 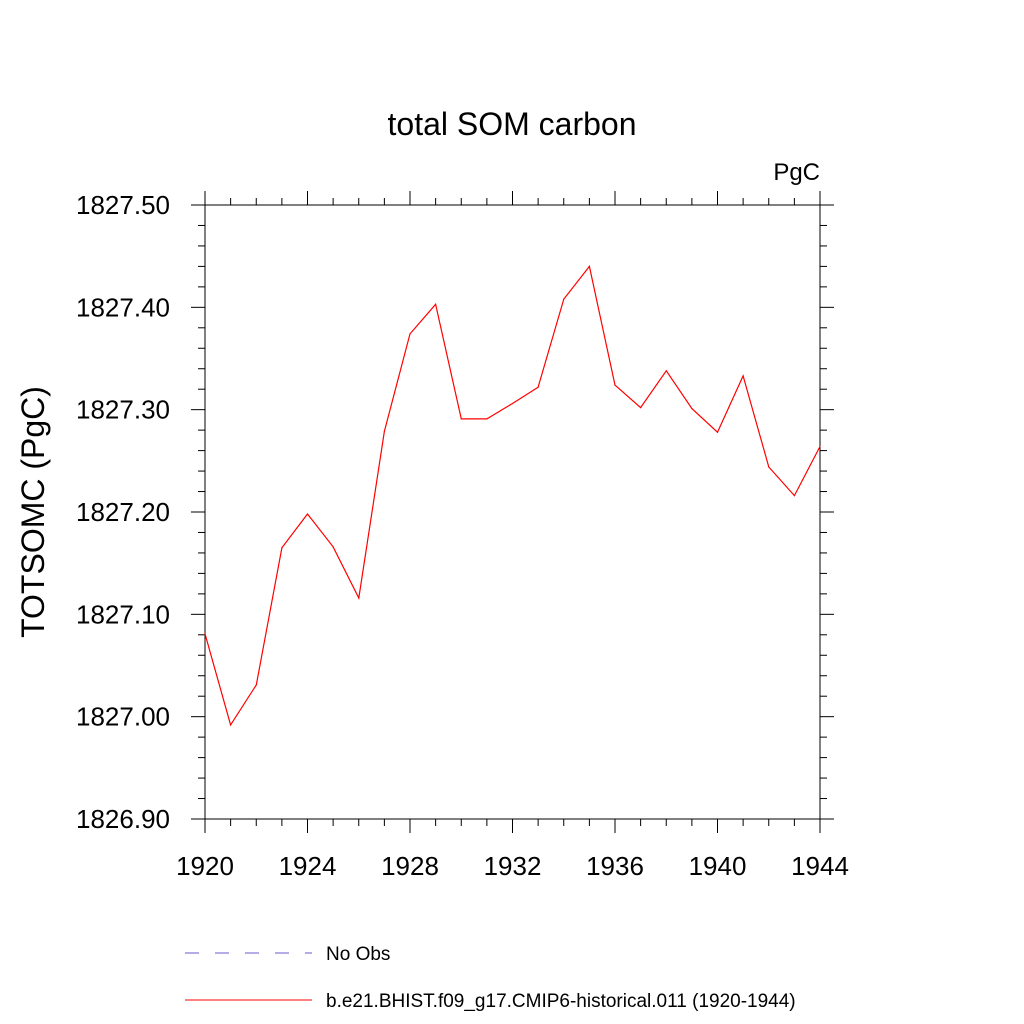 What do you see at coordinates (123, 819) in the screenshot?
I see `y-tick-label: 1826.90` at bounding box center [123, 819].